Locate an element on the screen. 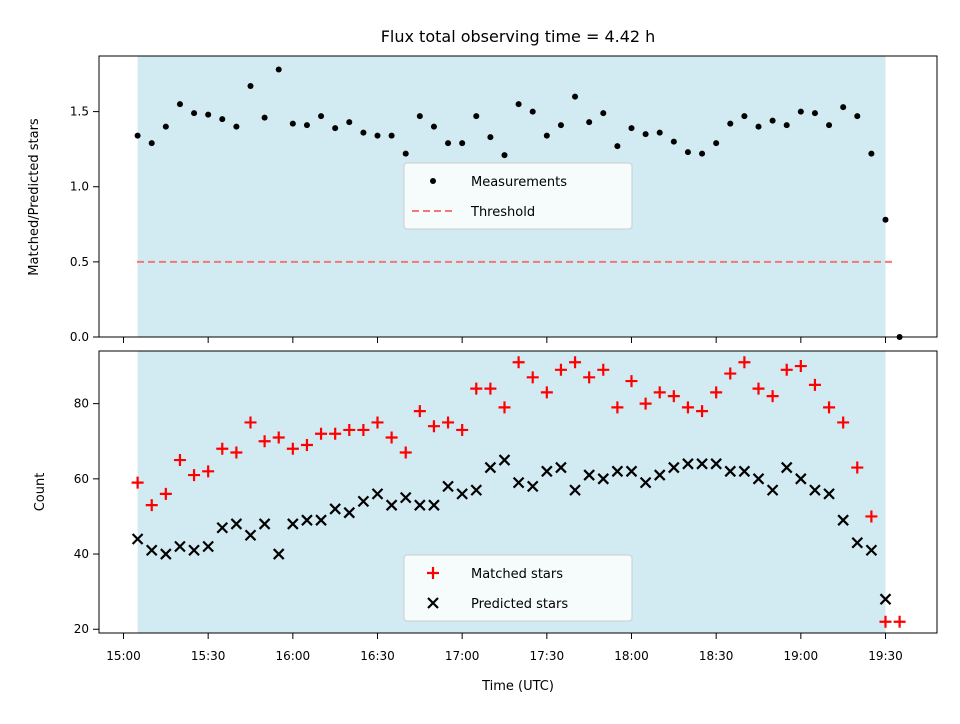 This screenshot has width=960, height=724. legend-measurements-label: Measurements is located at coordinates (519, 182).